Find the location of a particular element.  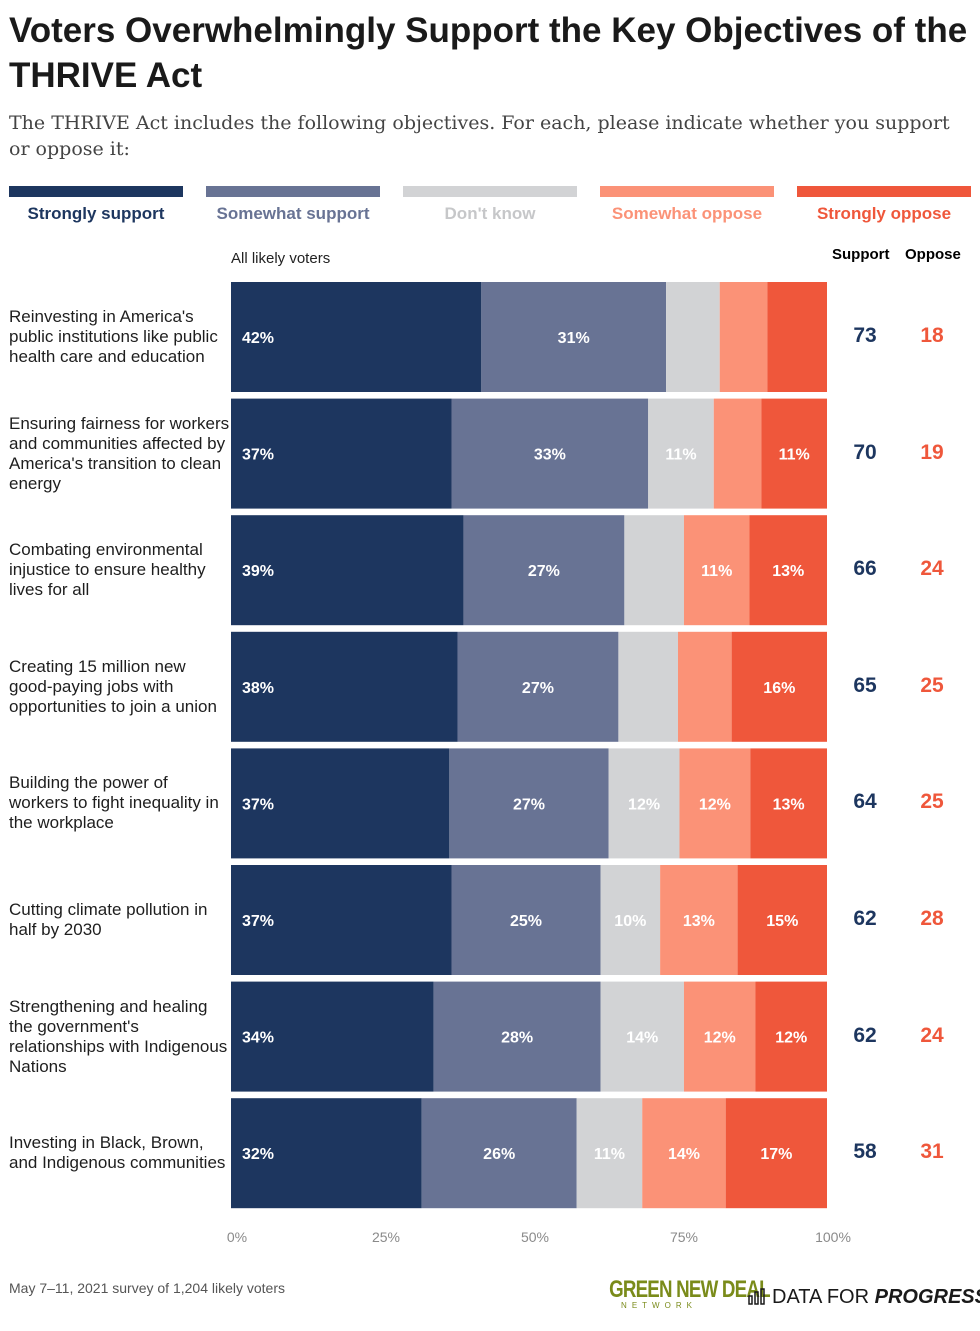

logo-dfp-text-b: PROGRESS is located at coordinates (927, 1297).